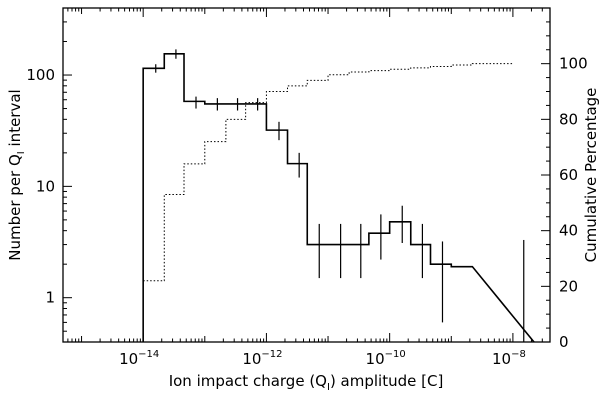 This screenshot has width=612, height=396. I want to click on y-right-tick-label: 100, so click(573, 64).